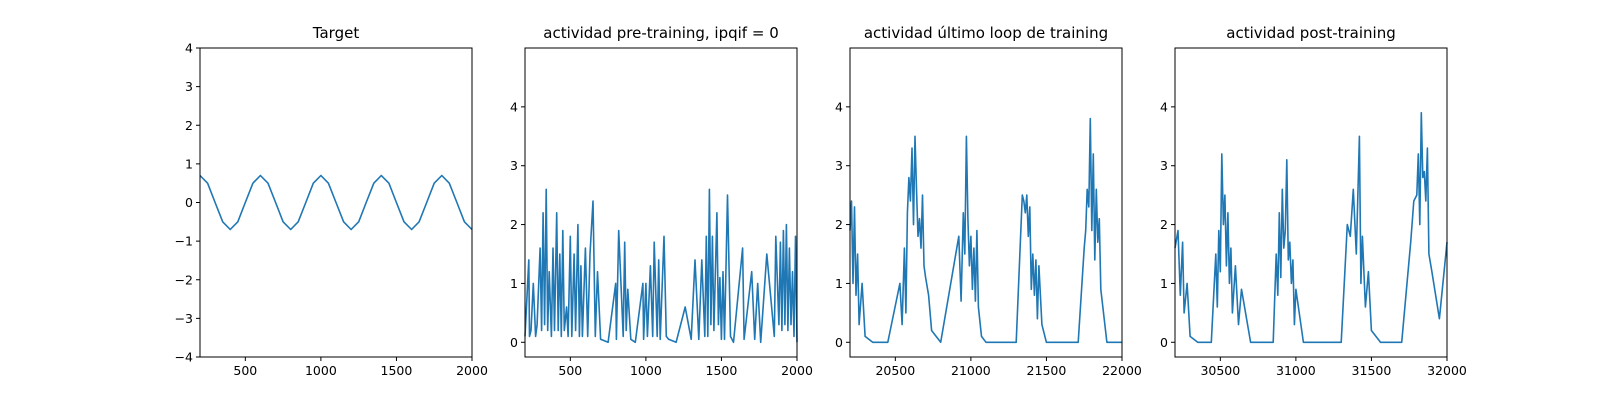 This screenshot has height=400, width=1600. I want to click on y-tick-label: −3, so click(184, 318).